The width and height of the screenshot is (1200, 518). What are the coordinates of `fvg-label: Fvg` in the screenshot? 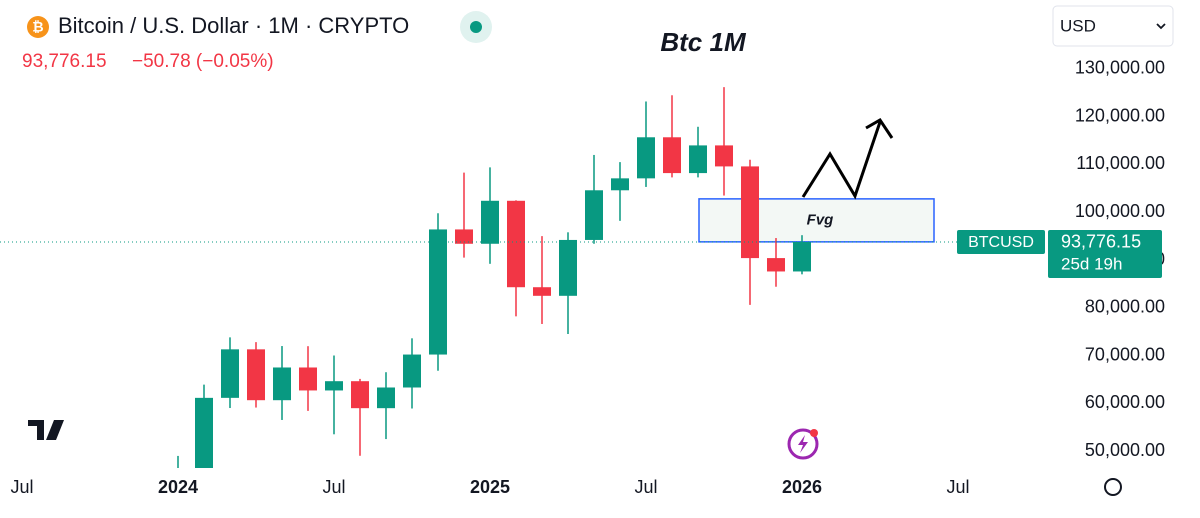 It's located at (820, 219).